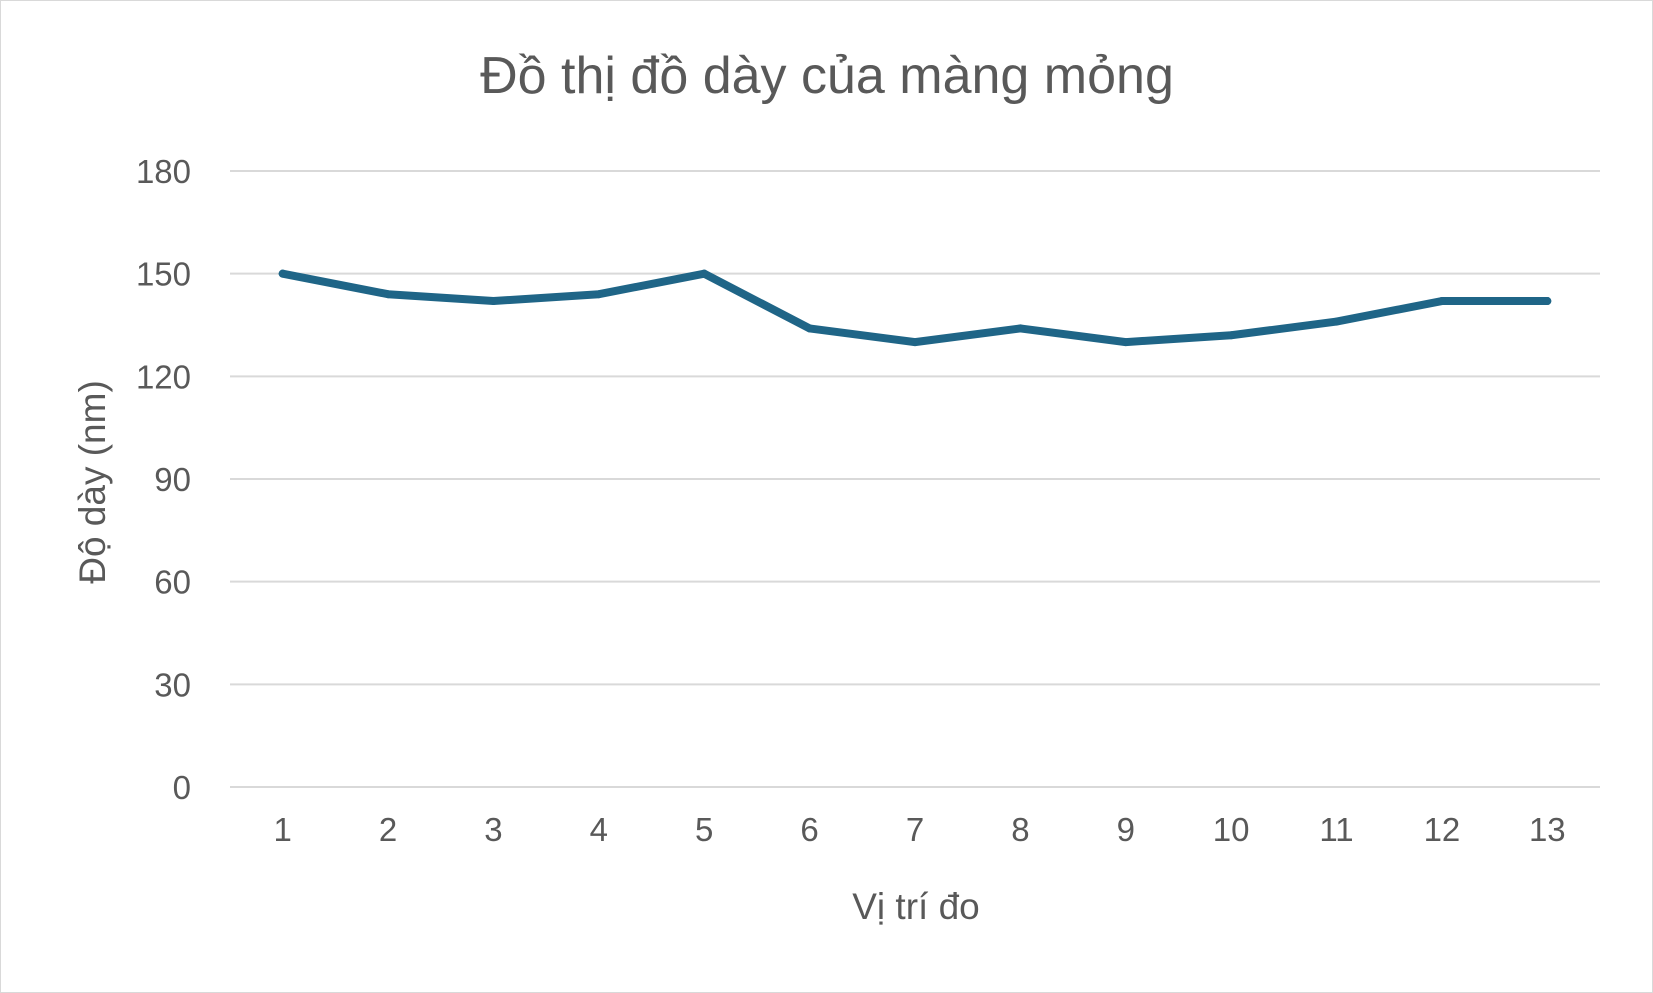 This screenshot has height=993, width=1653. What do you see at coordinates (915, 829) in the screenshot?
I see `x-tick-label: 7` at bounding box center [915, 829].